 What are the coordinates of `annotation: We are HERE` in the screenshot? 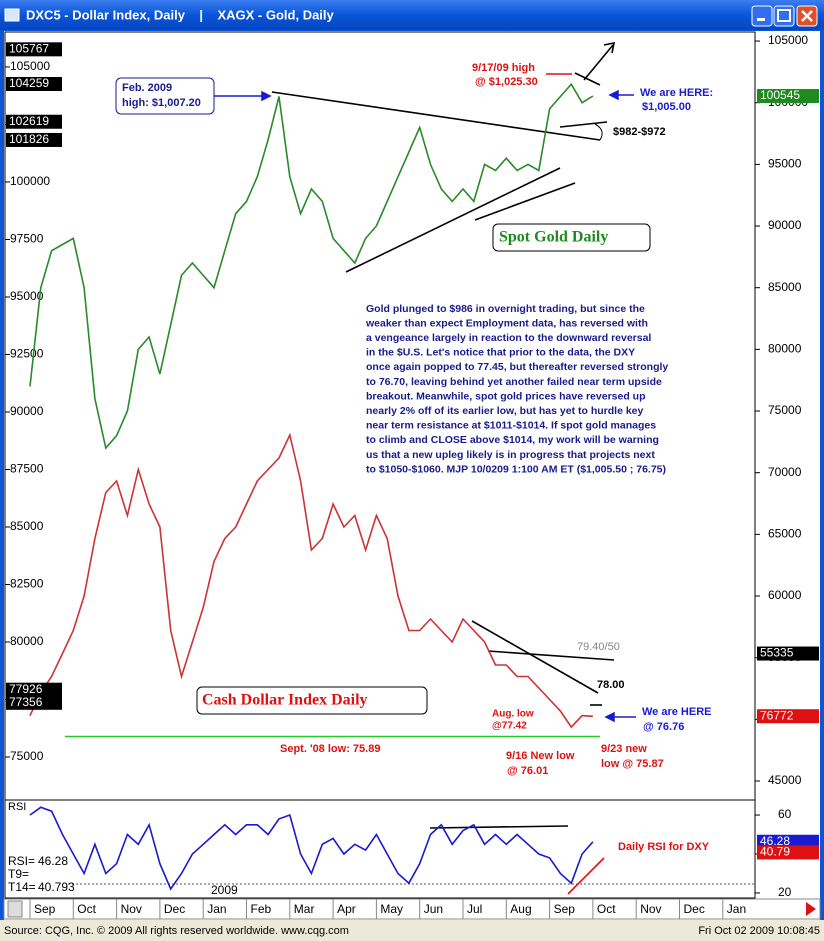 It's located at (677, 712).